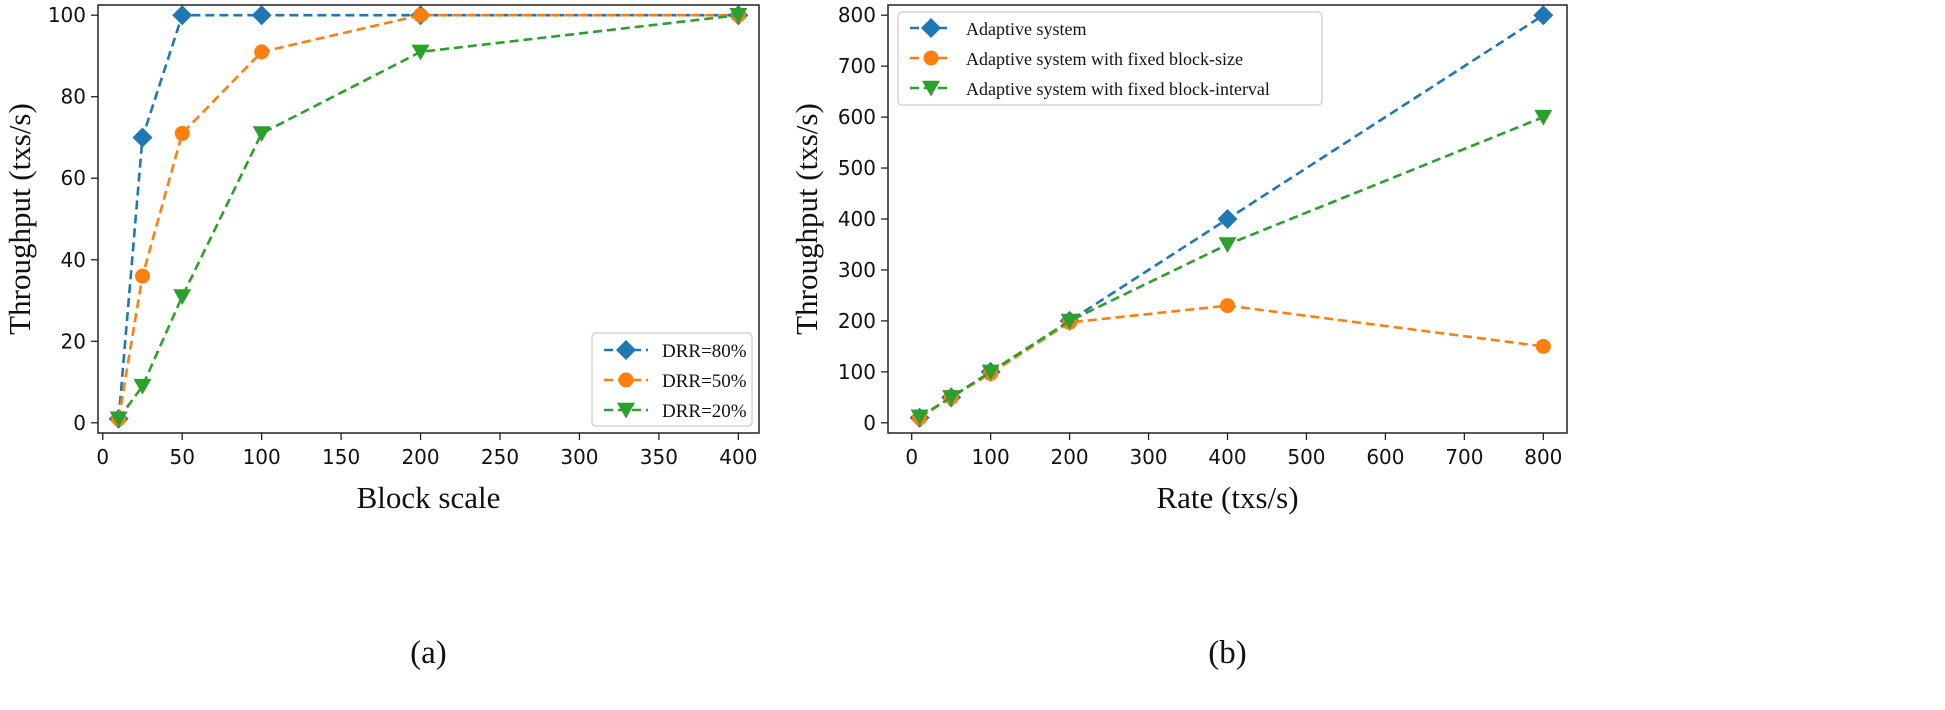  I want to click on a-x-tick-label: 0, so click(102, 457).